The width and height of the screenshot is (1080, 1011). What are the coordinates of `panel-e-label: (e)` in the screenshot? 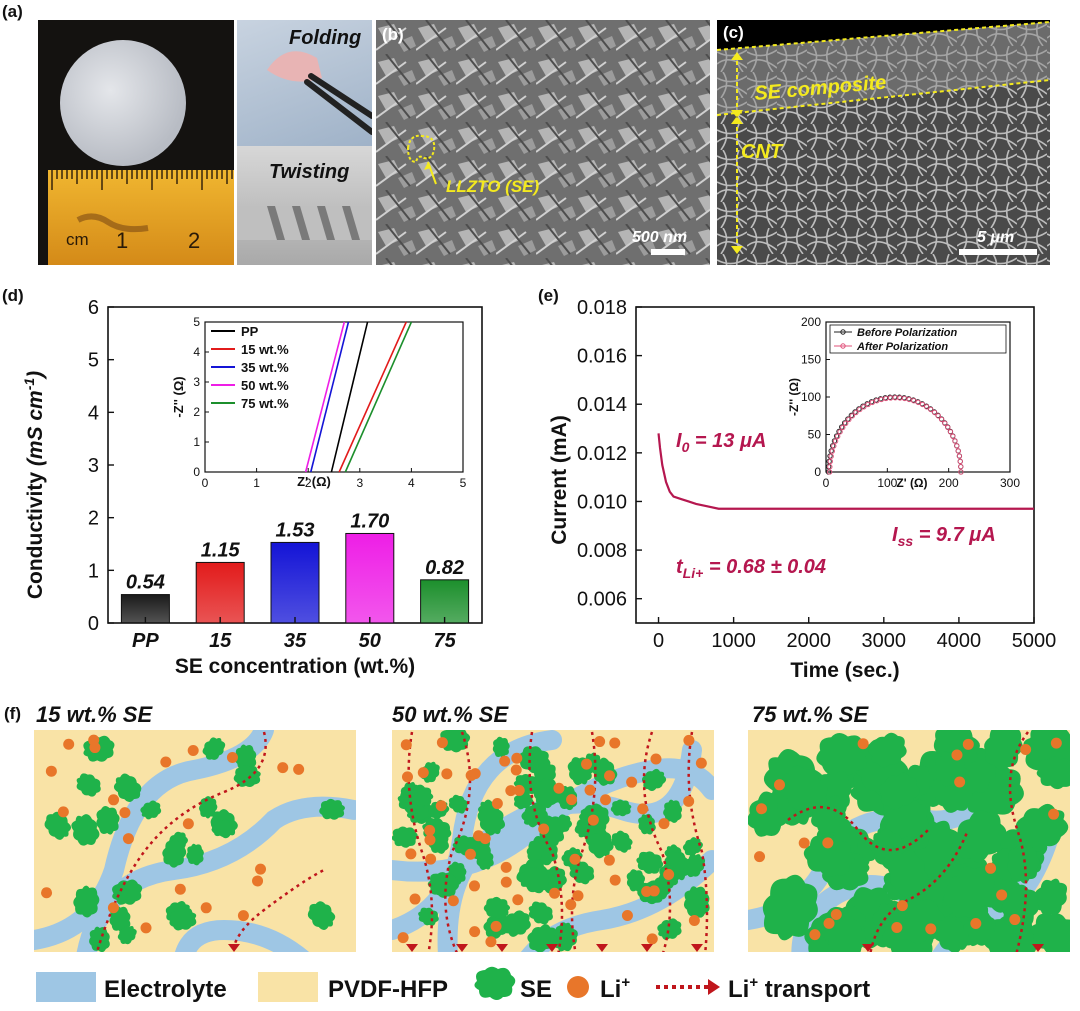 It's located at (548, 295).